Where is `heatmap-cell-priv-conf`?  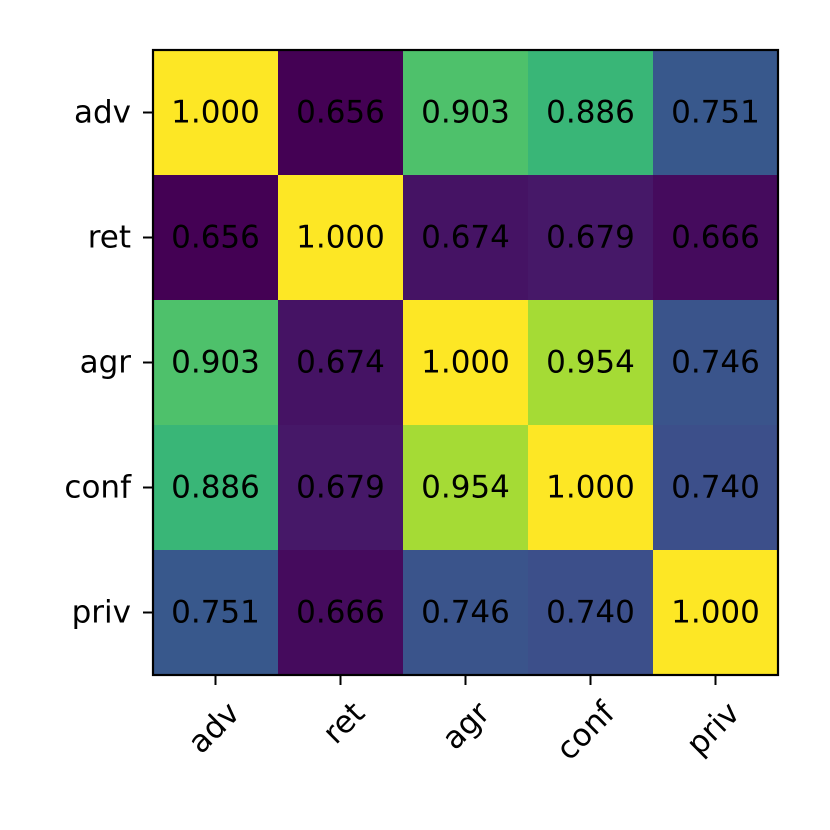
heatmap-cell-priv-conf is located at coordinates (591, 613).